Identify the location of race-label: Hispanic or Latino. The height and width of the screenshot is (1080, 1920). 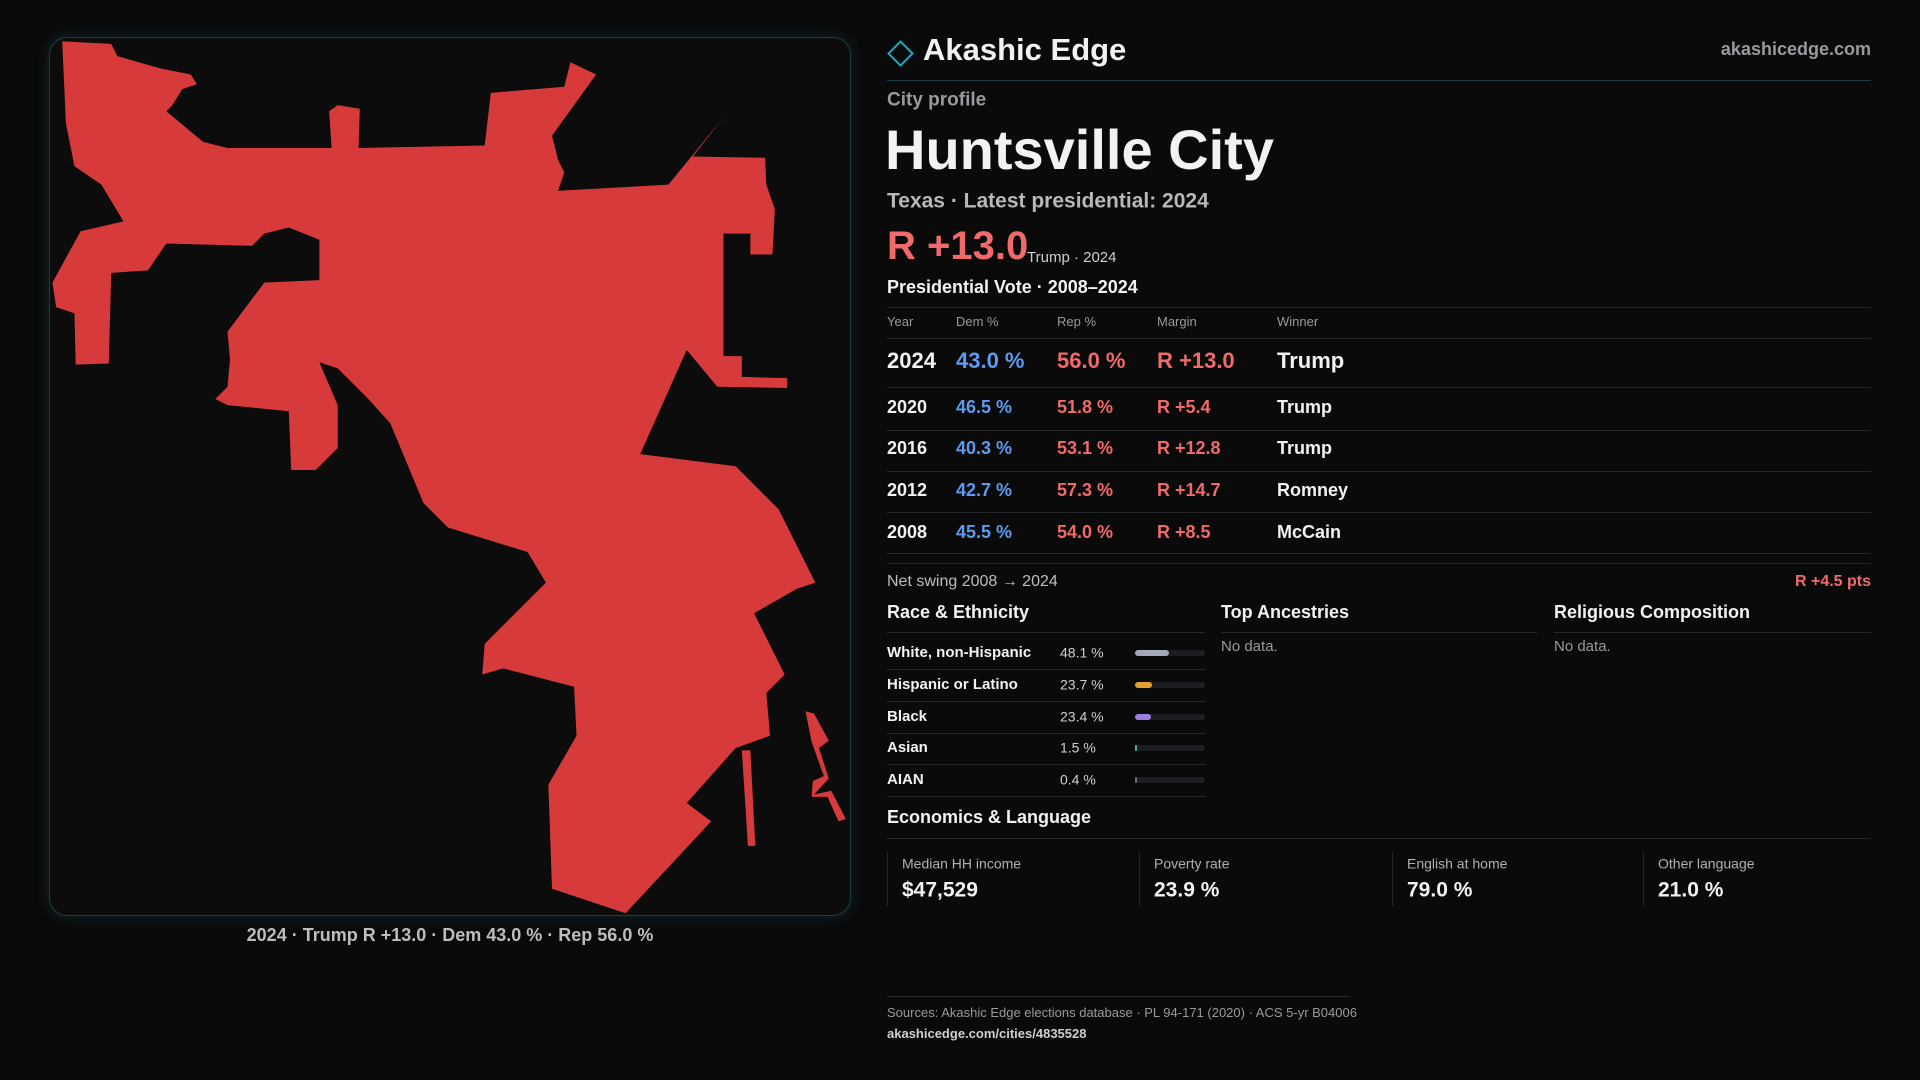
(952, 684).